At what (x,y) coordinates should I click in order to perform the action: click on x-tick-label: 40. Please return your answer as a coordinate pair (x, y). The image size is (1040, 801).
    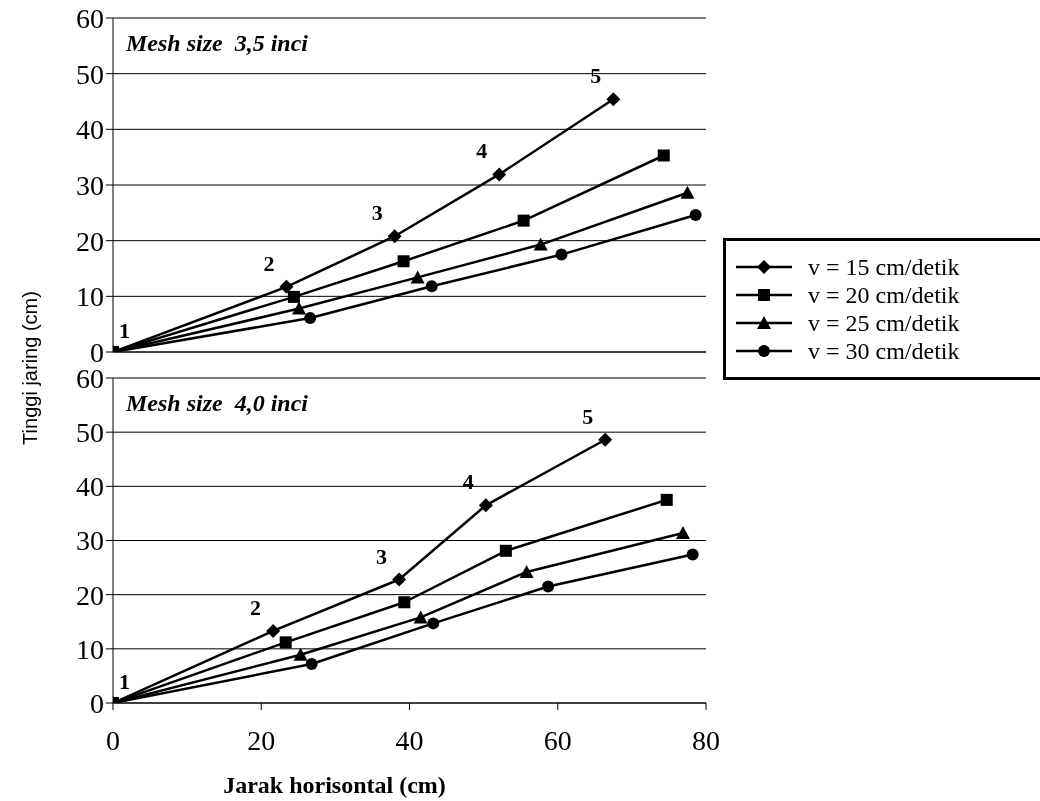
    Looking at the image, I should click on (409, 740).